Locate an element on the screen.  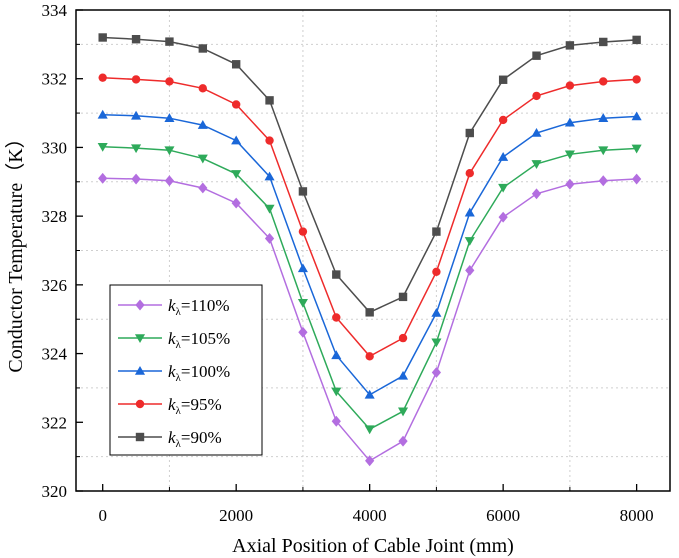
x-tick-label: 8000 is located at coordinates (637, 515).